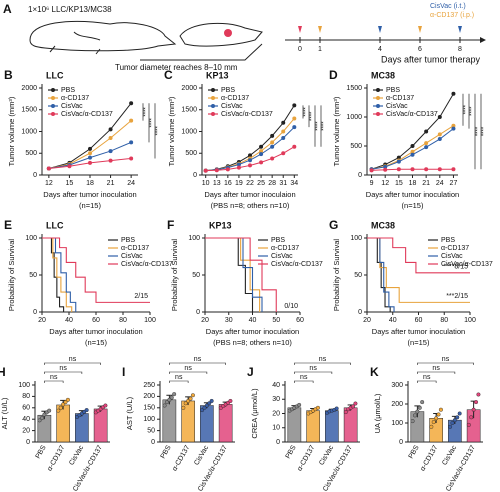 Image resolution: width=500 pixels, height=492 pixels. Describe the element at coordinates (149, 396) in the screenshot. I see `y-tick-label: 200` at that location.